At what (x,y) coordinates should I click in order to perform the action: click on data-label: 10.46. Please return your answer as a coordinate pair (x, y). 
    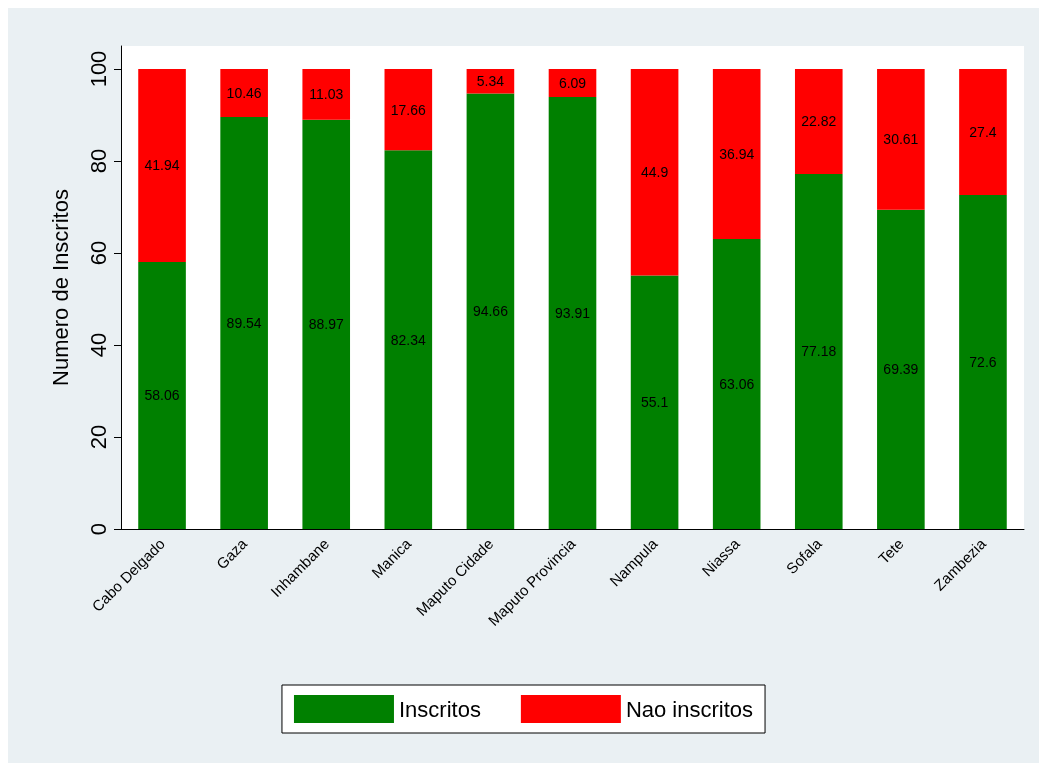
    Looking at the image, I should click on (244, 93).